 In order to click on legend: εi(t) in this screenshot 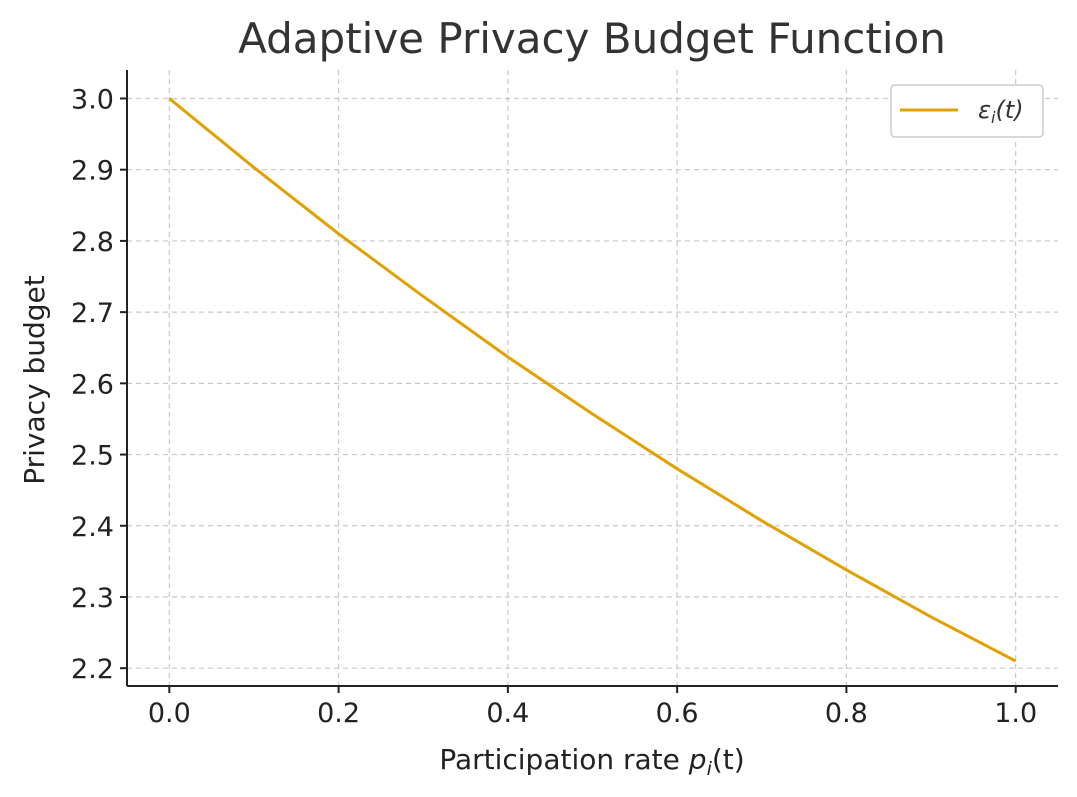, I will do `click(967, 111)`.